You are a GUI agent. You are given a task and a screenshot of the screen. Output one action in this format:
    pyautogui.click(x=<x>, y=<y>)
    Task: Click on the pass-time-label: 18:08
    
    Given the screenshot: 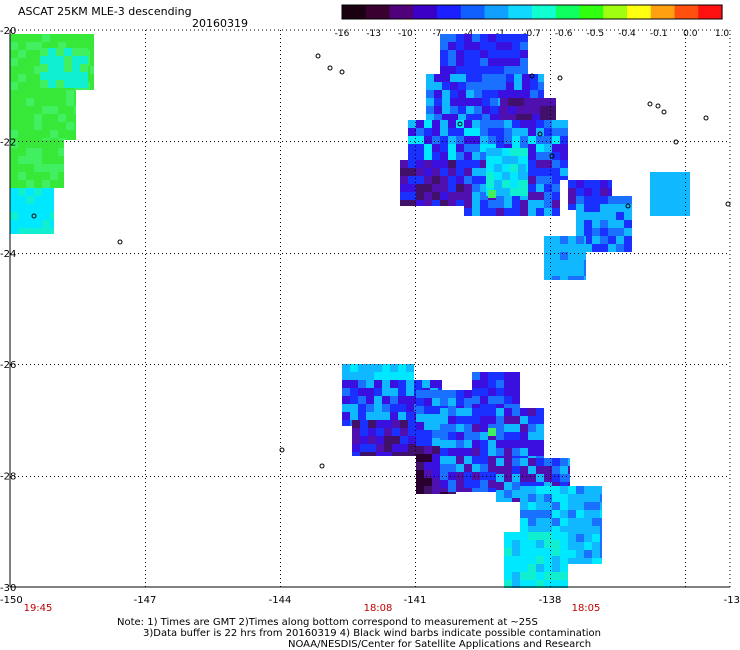 What is the action you would take?
    pyautogui.click(x=378, y=608)
    